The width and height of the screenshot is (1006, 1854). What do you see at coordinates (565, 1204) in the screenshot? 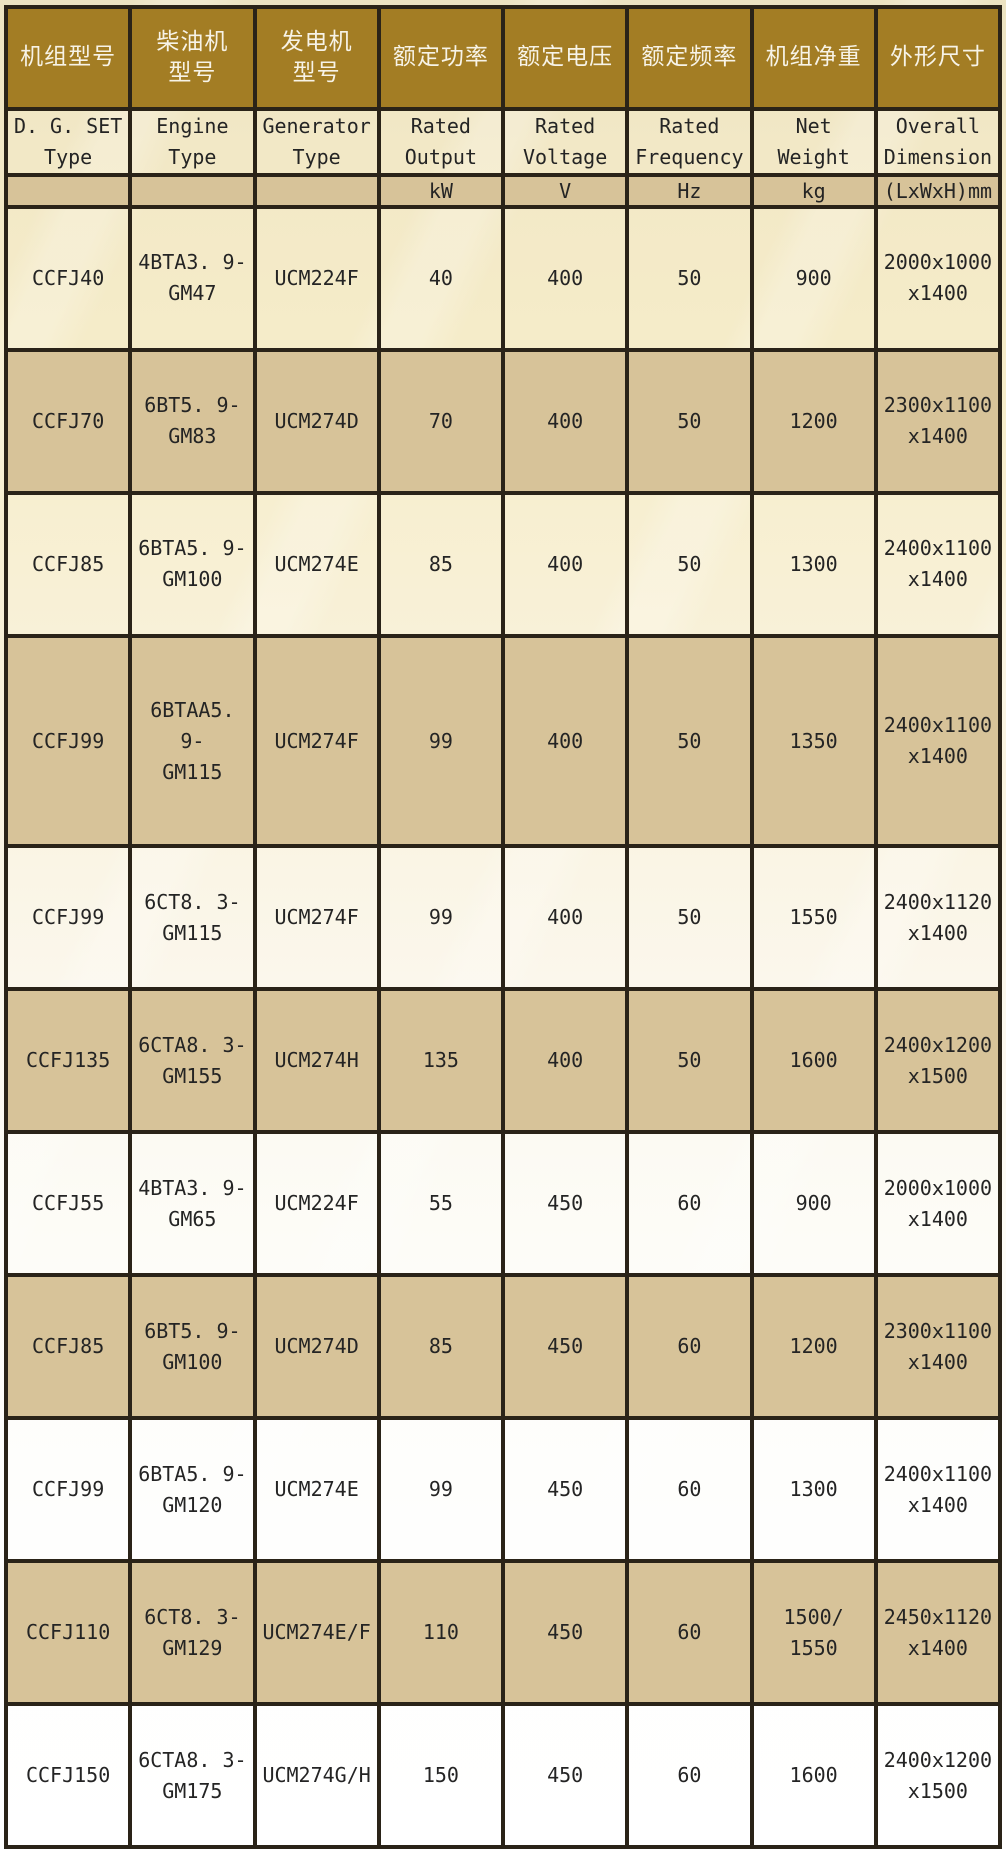
I see `data-cell-r7-c5: 450` at bounding box center [565, 1204].